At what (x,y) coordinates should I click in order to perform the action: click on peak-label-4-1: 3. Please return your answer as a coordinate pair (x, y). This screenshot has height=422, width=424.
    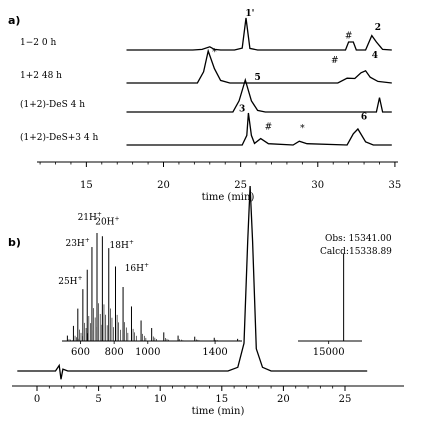
    Looking at the image, I should click on (242, 109).